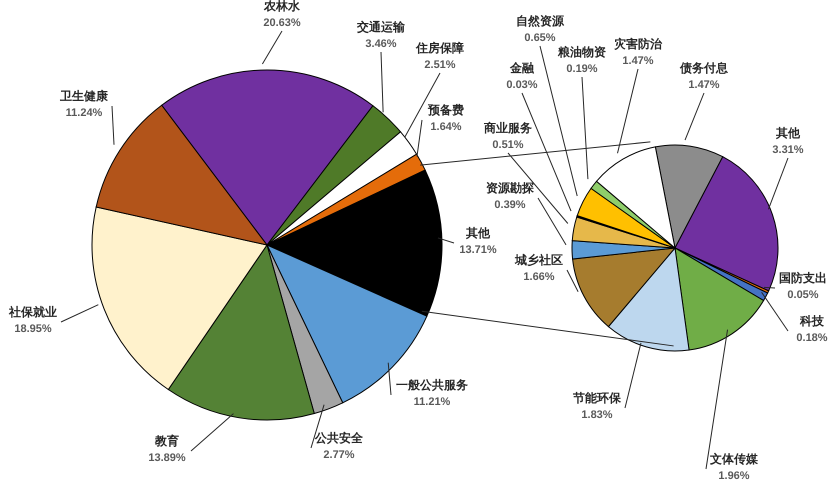  I want to click on data-label: 0.05%, so click(803, 295).